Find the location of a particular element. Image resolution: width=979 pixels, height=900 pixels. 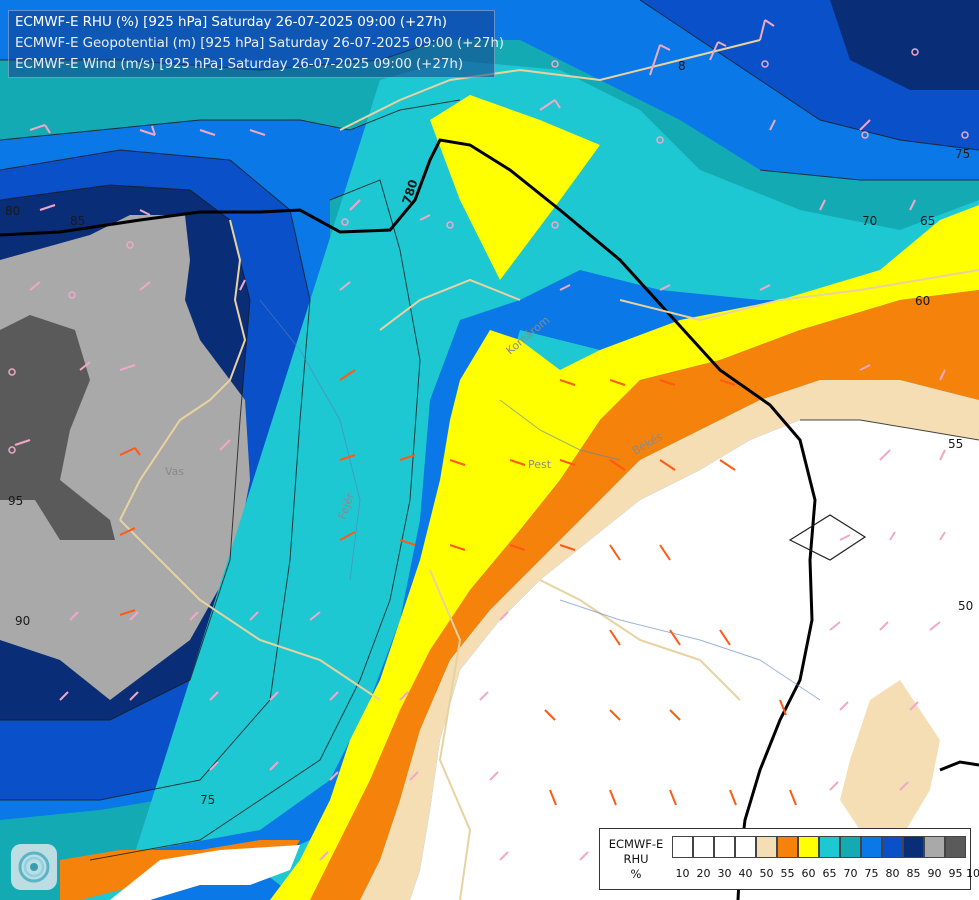

legend-tick-label: 55 is located at coordinates (787, 873).